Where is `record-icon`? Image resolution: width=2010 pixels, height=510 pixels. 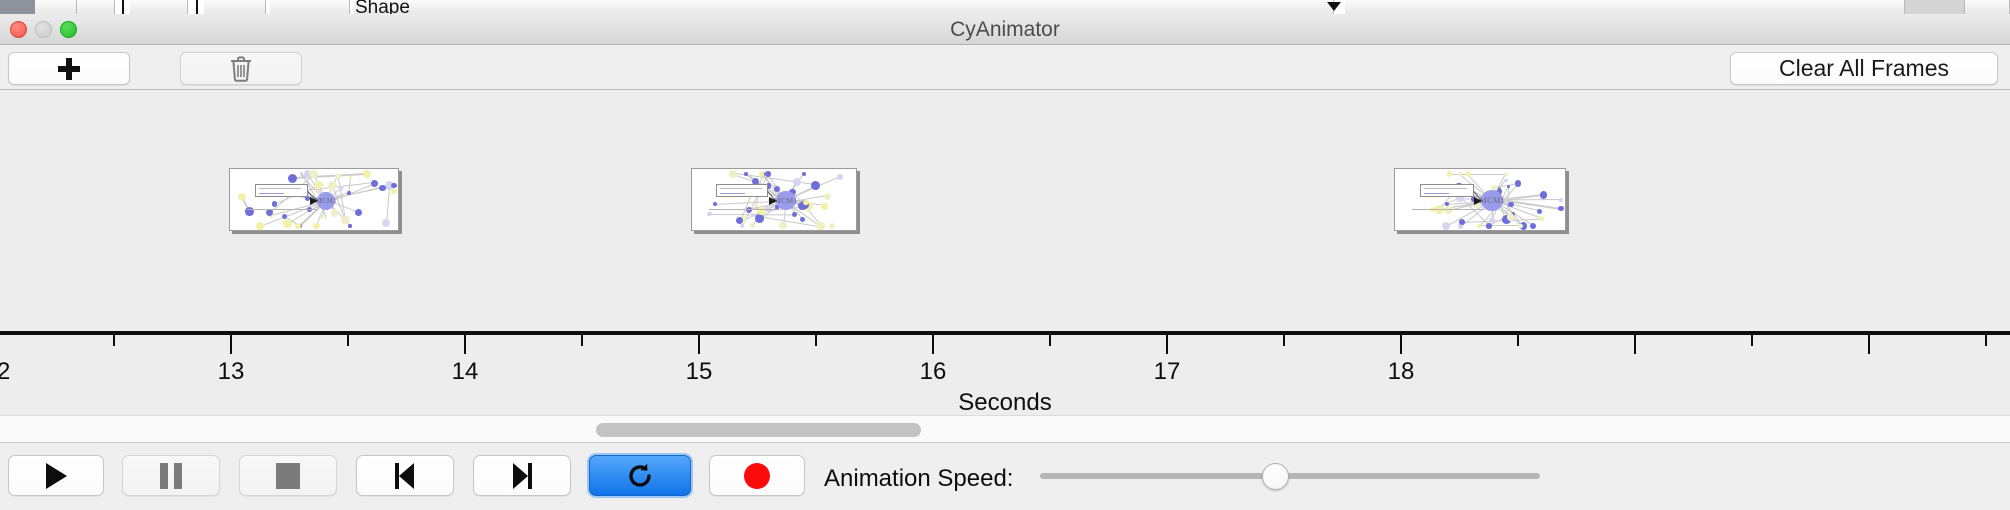
record-icon is located at coordinates (757, 475).